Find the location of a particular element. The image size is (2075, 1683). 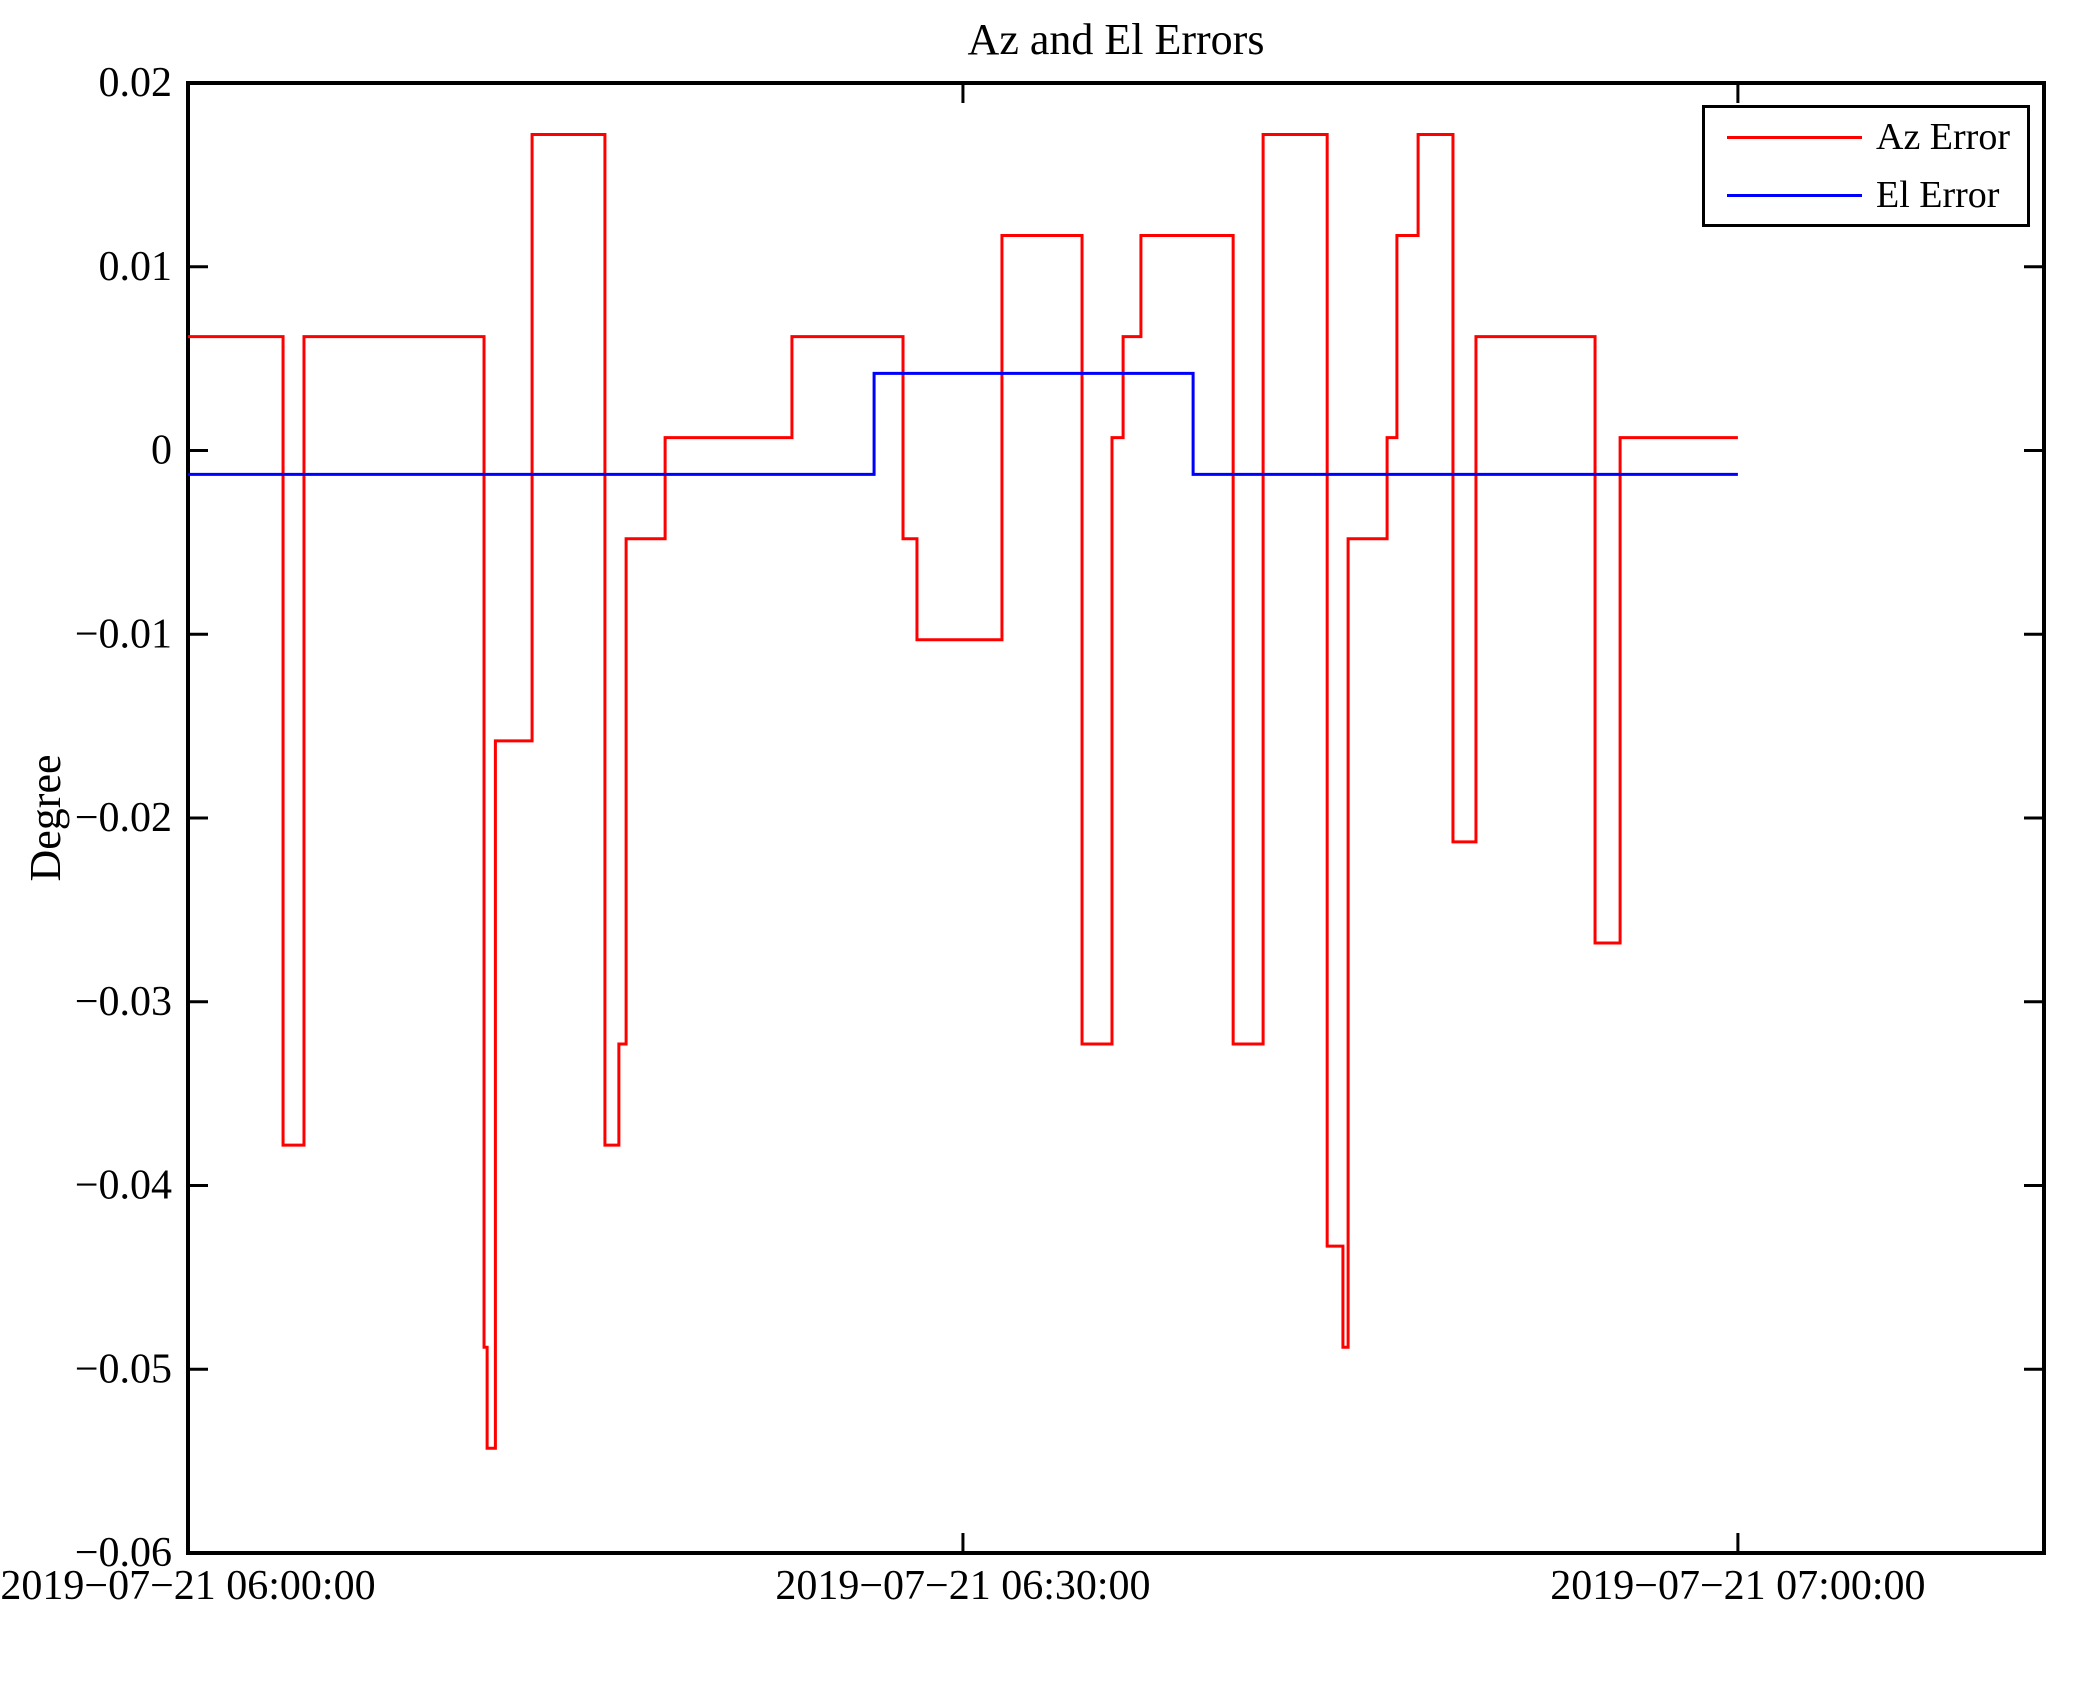

y-tick-label: −0.06 is located at coordinates (123, 1553).